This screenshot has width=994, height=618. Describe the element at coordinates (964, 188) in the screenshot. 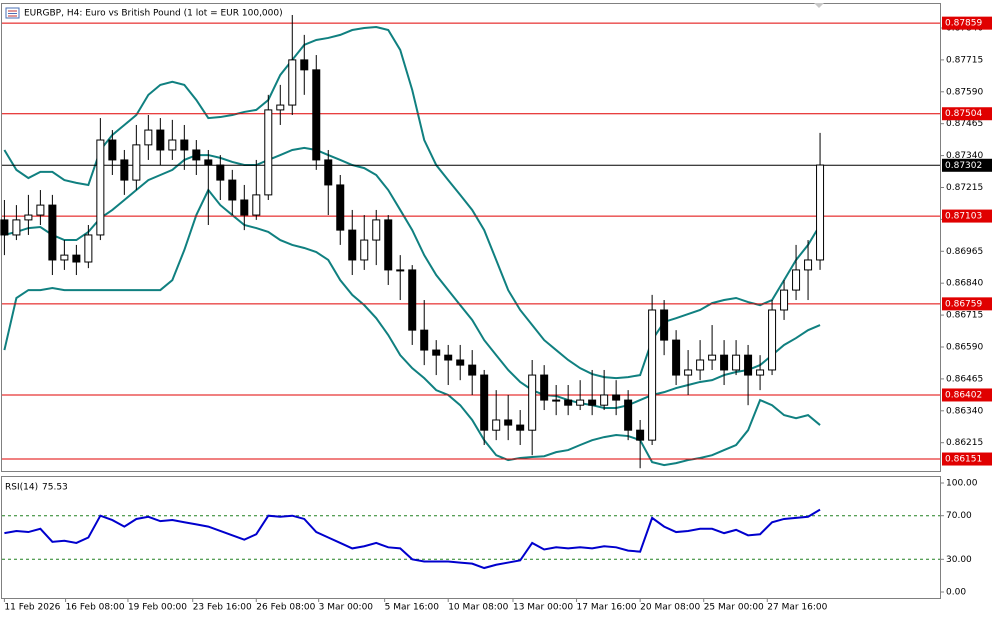

I see `y-tick-label: 0.87215` at that location.